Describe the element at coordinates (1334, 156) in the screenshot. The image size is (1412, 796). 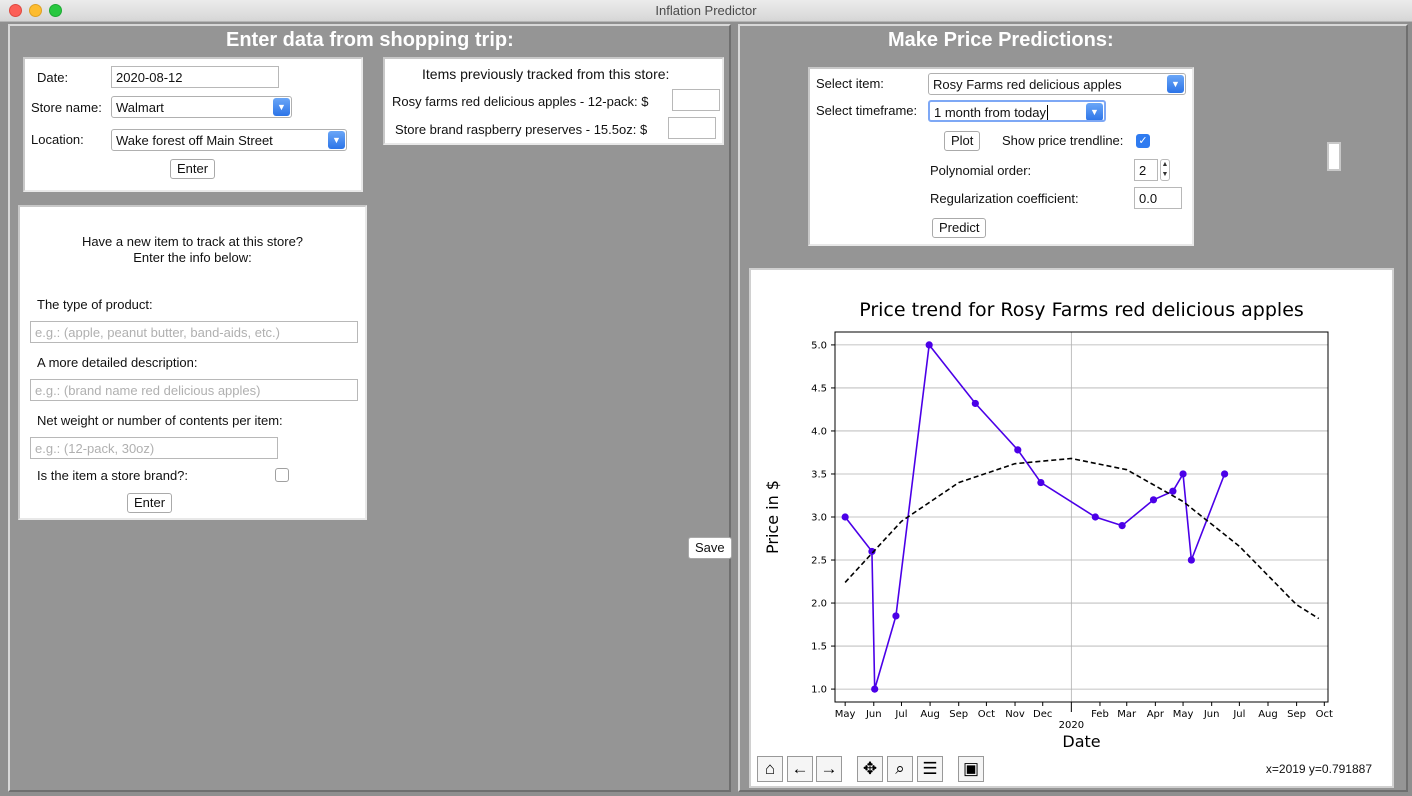
I see `side-widget` at that location.